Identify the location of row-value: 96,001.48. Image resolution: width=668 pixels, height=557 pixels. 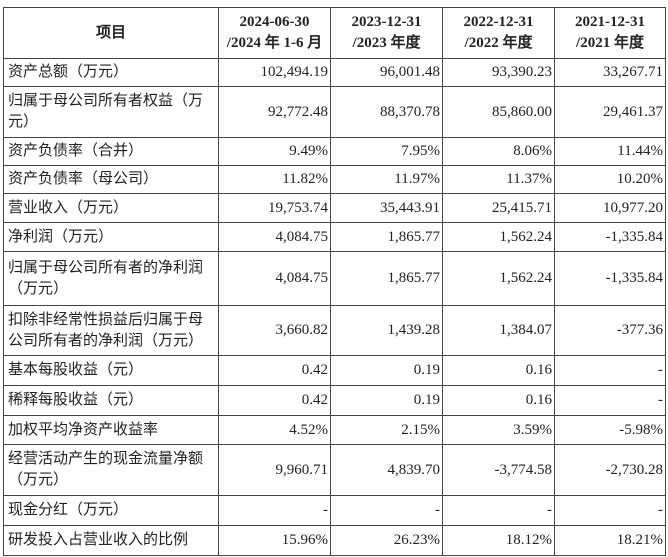
(386, 72).